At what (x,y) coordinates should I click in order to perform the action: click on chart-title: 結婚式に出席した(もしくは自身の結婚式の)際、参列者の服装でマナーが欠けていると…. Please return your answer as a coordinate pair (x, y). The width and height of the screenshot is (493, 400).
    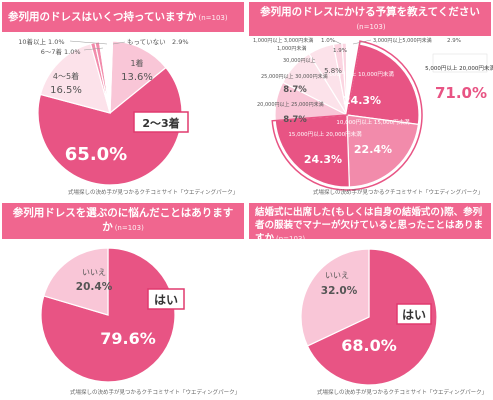
    Looking at the image, I should click on (370, 223).